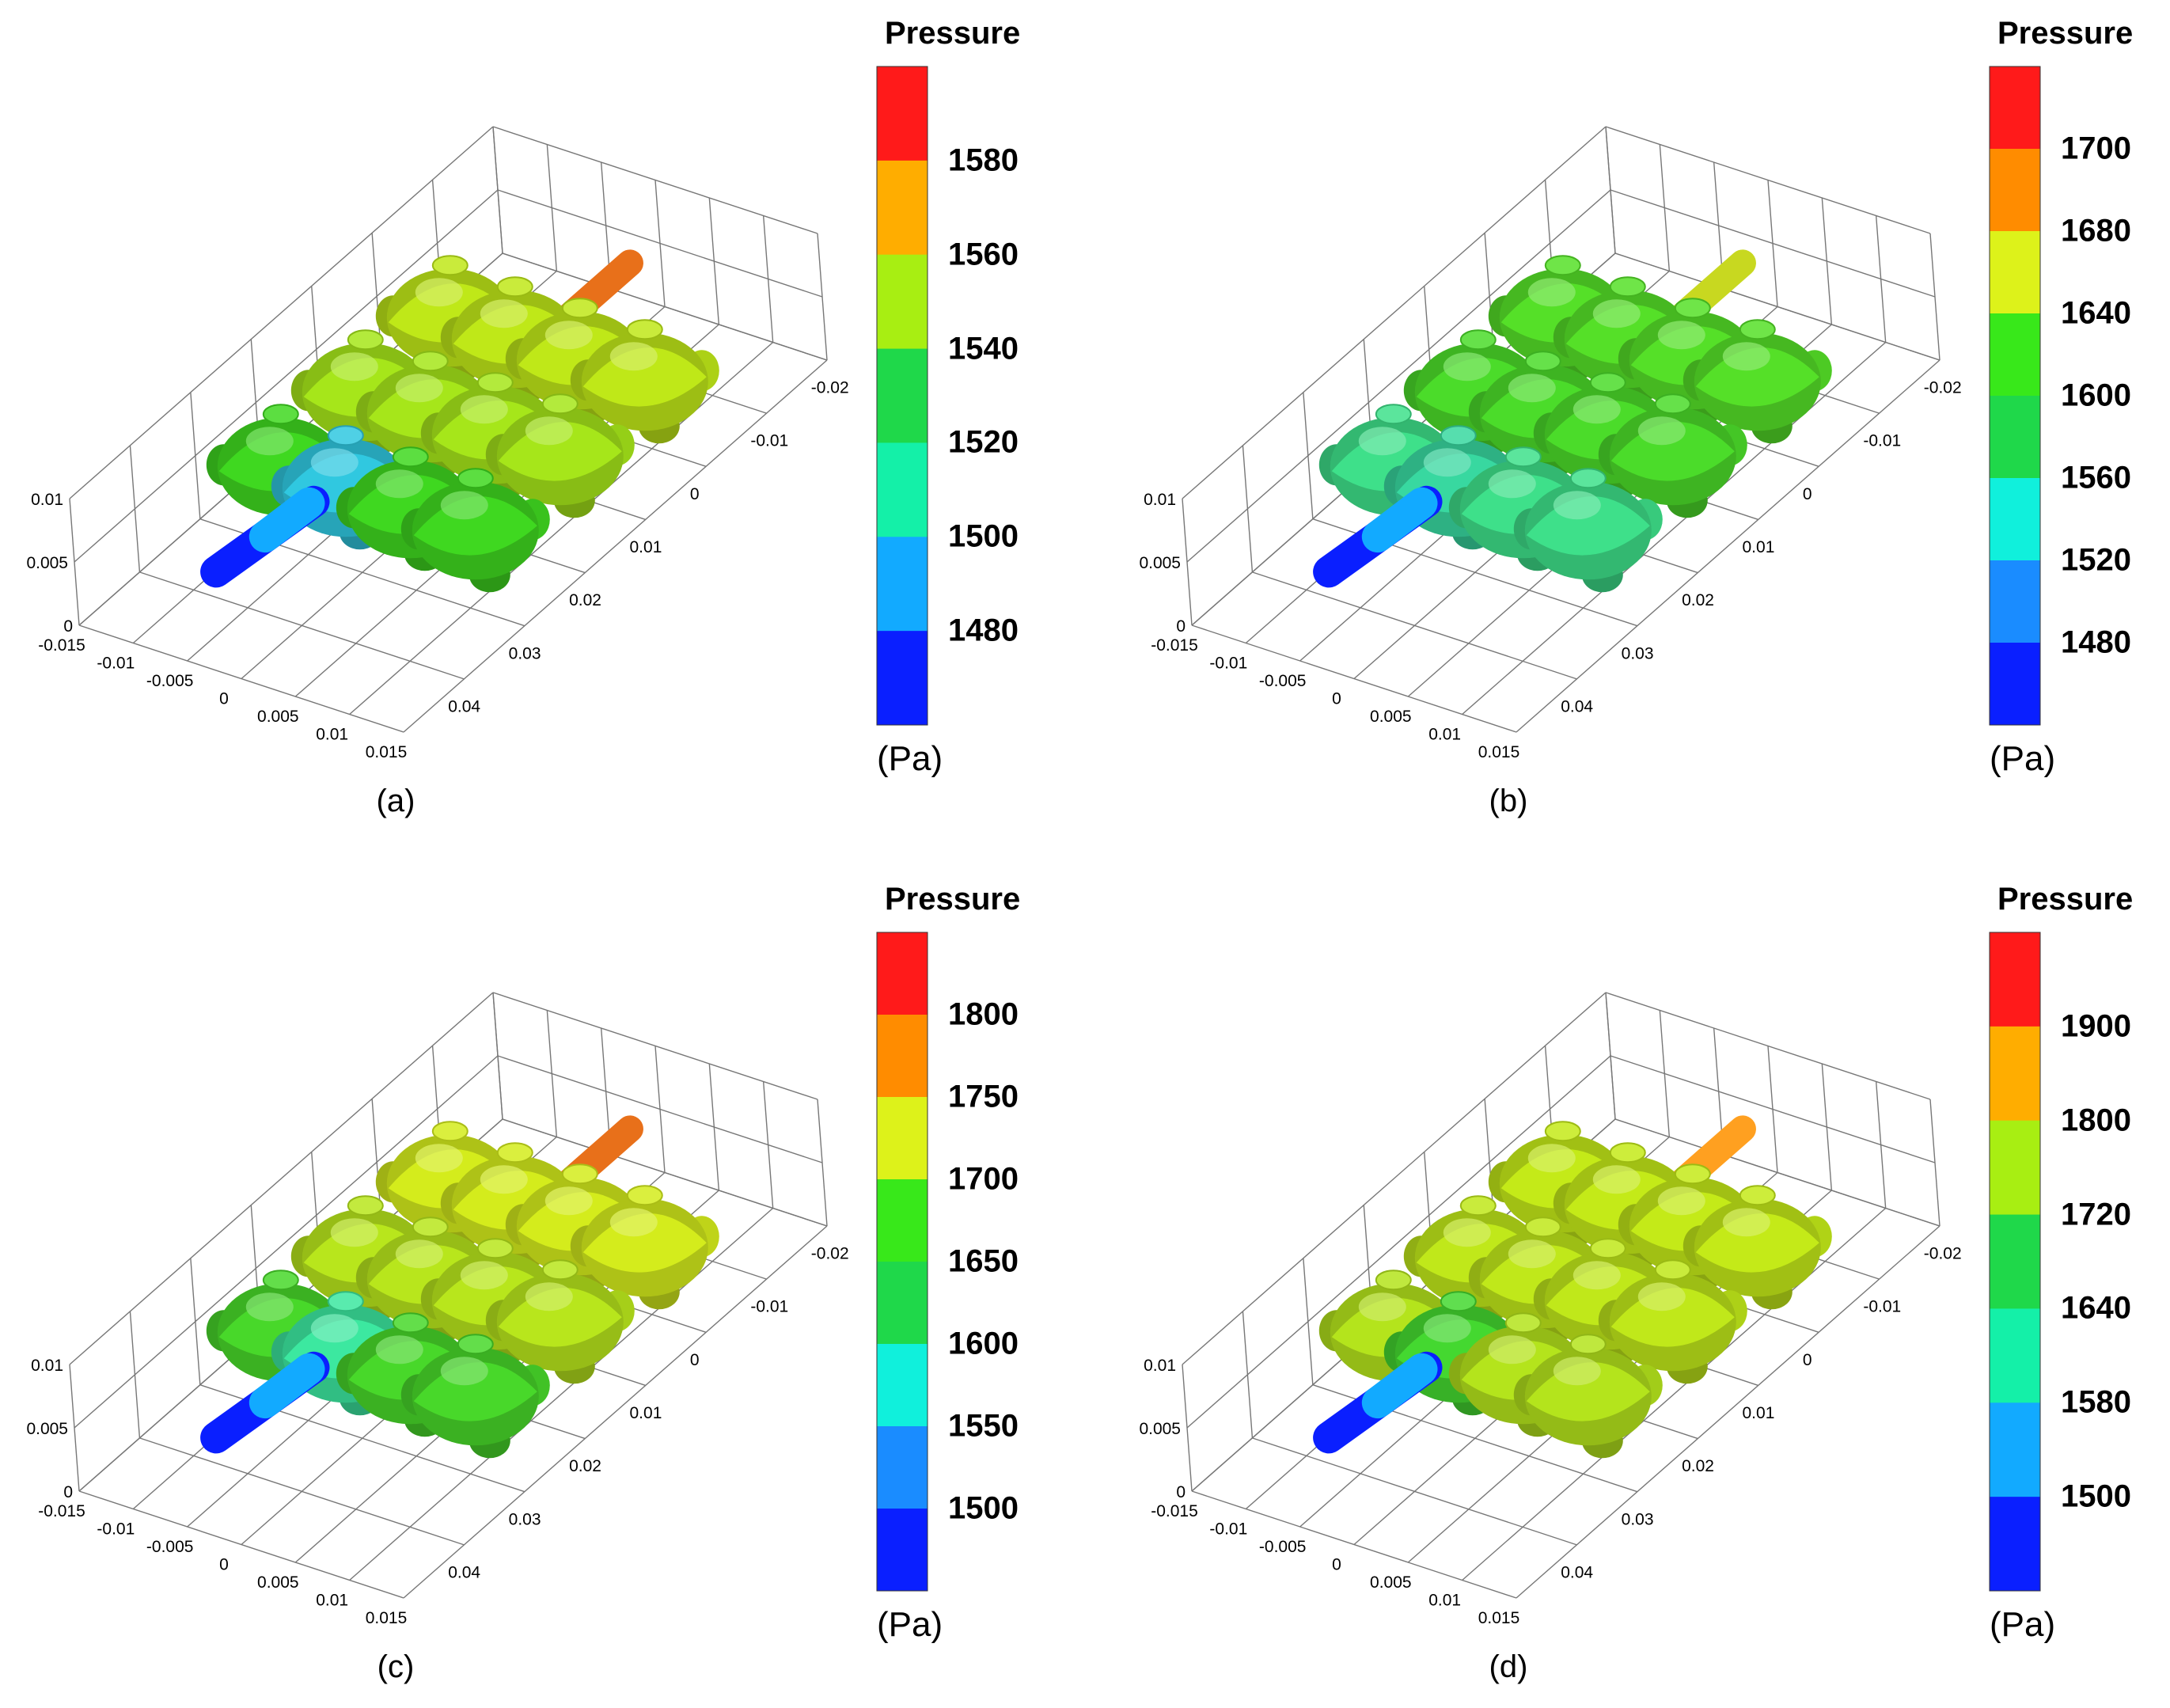  Describe the element at coordinates (2096, 1026) in the screenshot. I see `colorbar-tick-label: 1900` at that location.